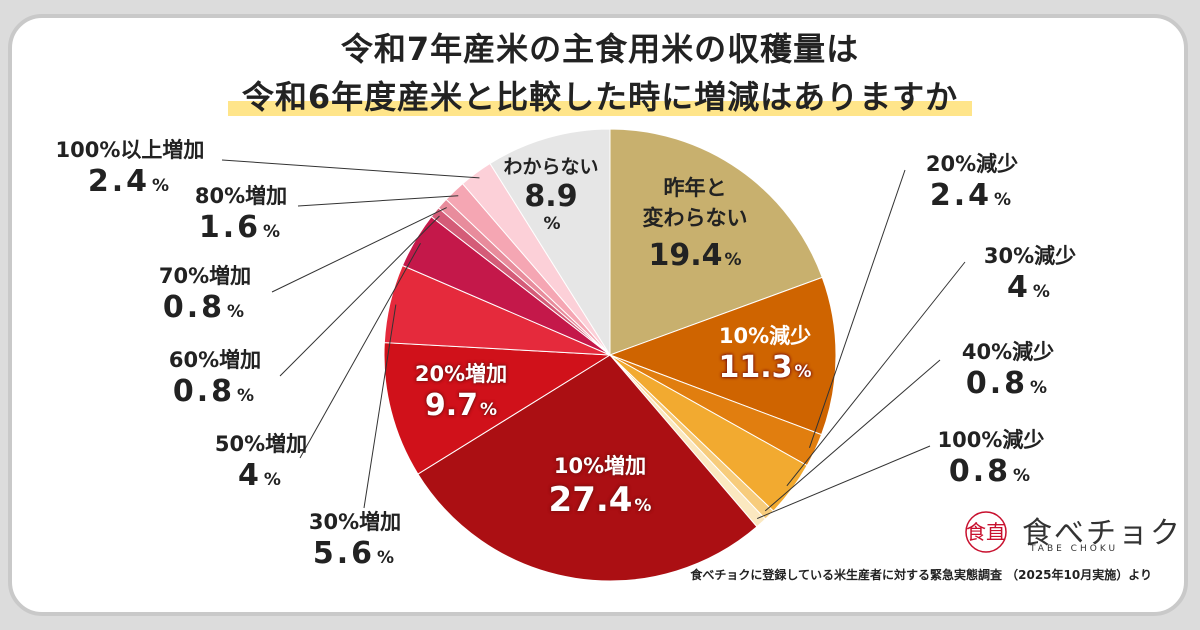  I want to click on slice-value-dec10: 11.3, so click(755, 367).